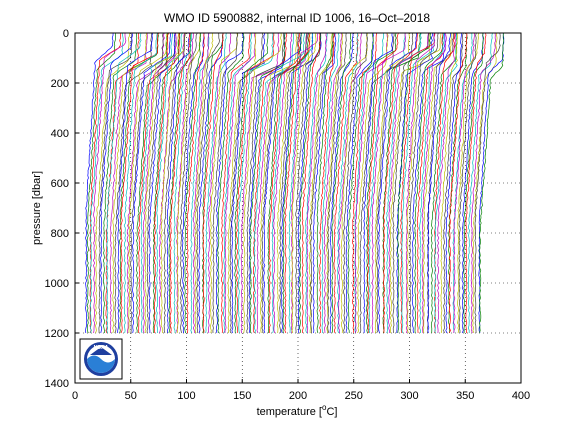 The height and width of the screenshot is (432, 576). I want to click on y-tick-label: 1400, so click(57, 384).